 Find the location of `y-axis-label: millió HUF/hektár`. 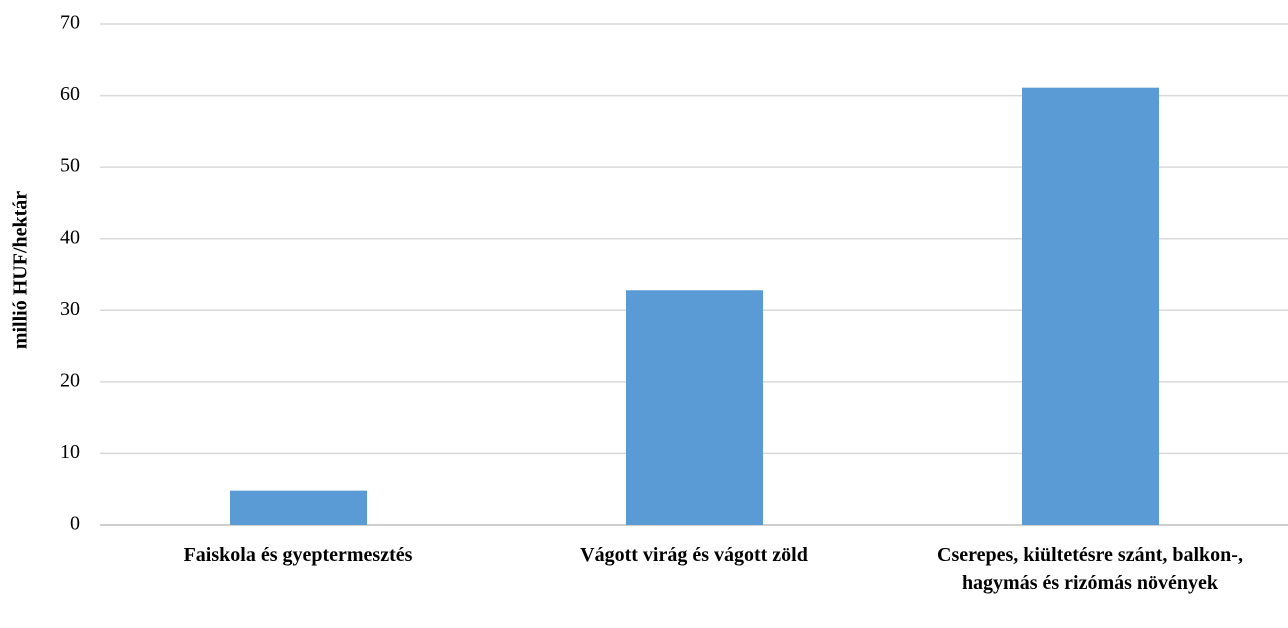

y-axis-label: millió HUF/hektár is located at coordinates (21, 270).